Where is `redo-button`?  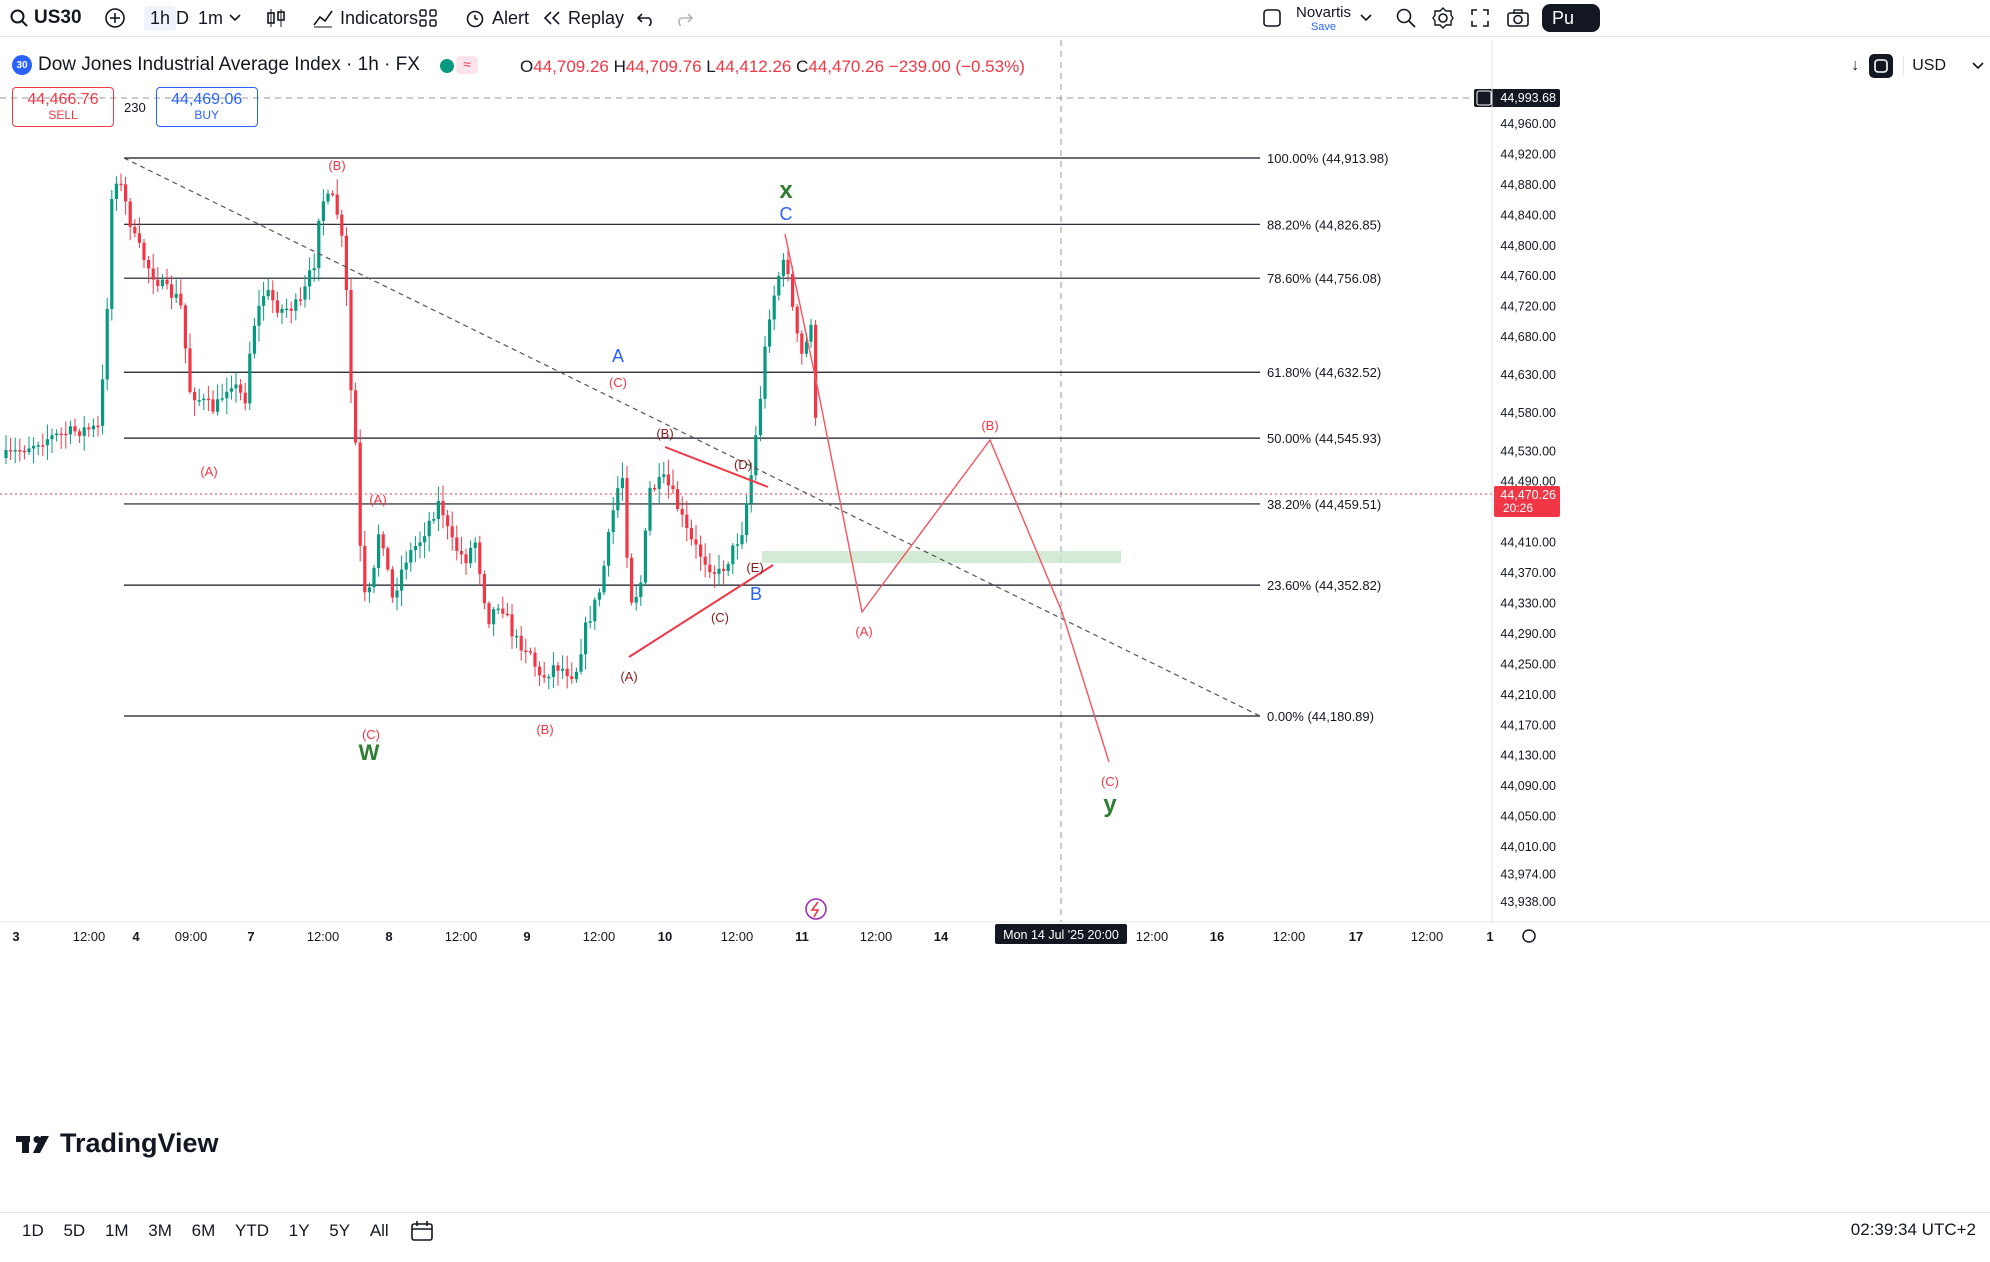
redo-button is located at coordinates (684, 18).